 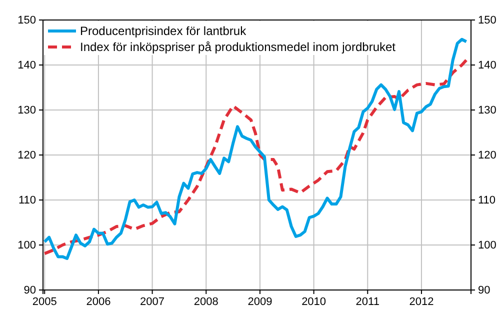 What do you see at coordinates (27, 246) in the screenshot?
I see `y-tick-label: 100` at bounding box center [27, 246].